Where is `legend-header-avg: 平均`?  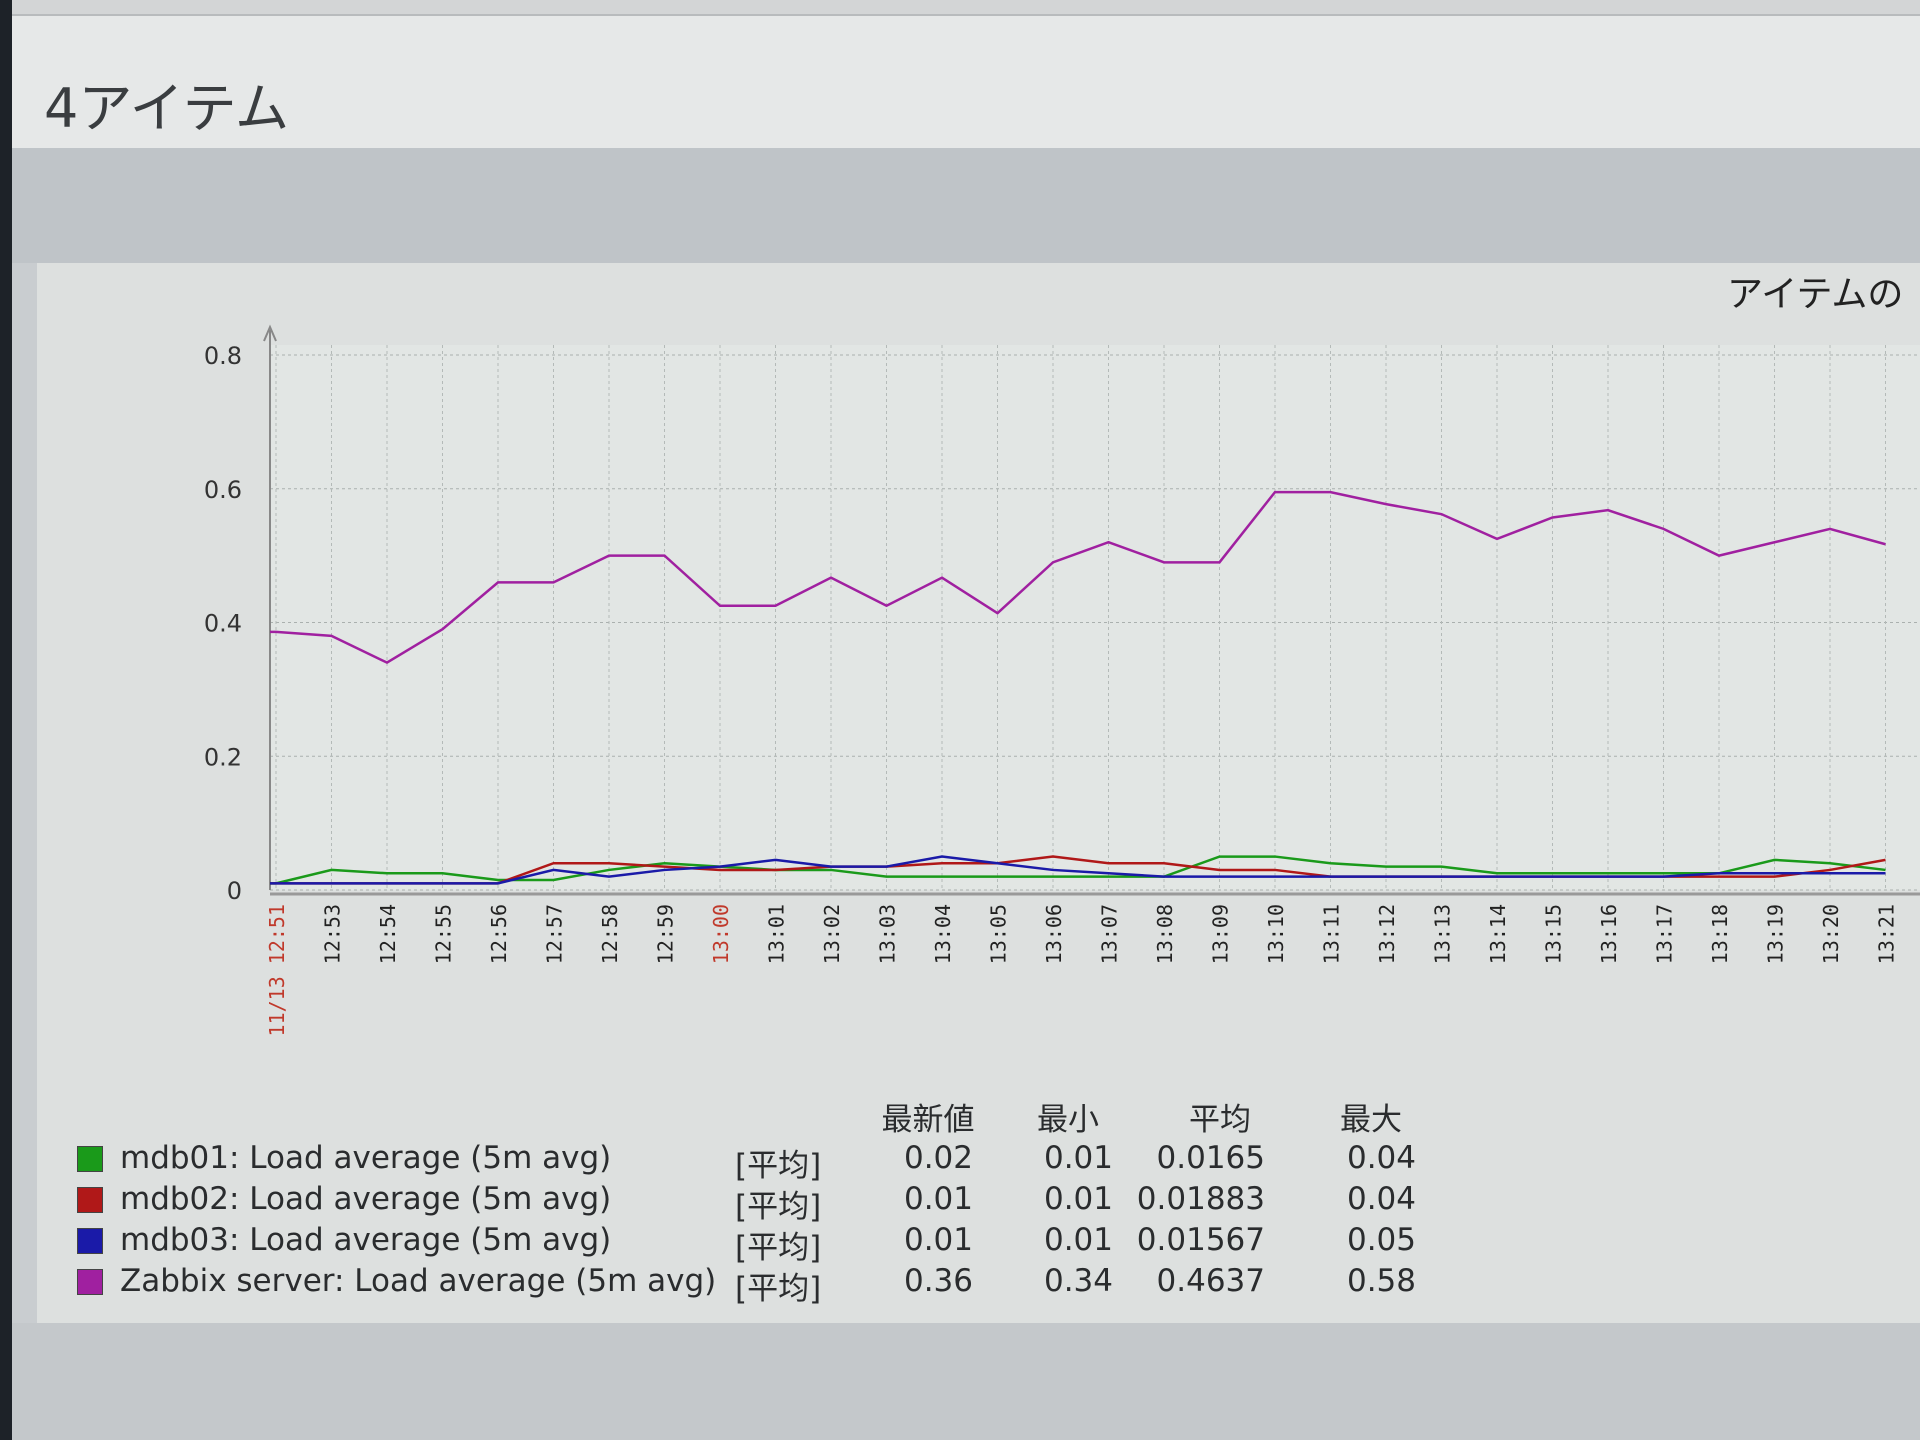 legend-header-avg: 平均 is located at coordinates (1220, 1120).